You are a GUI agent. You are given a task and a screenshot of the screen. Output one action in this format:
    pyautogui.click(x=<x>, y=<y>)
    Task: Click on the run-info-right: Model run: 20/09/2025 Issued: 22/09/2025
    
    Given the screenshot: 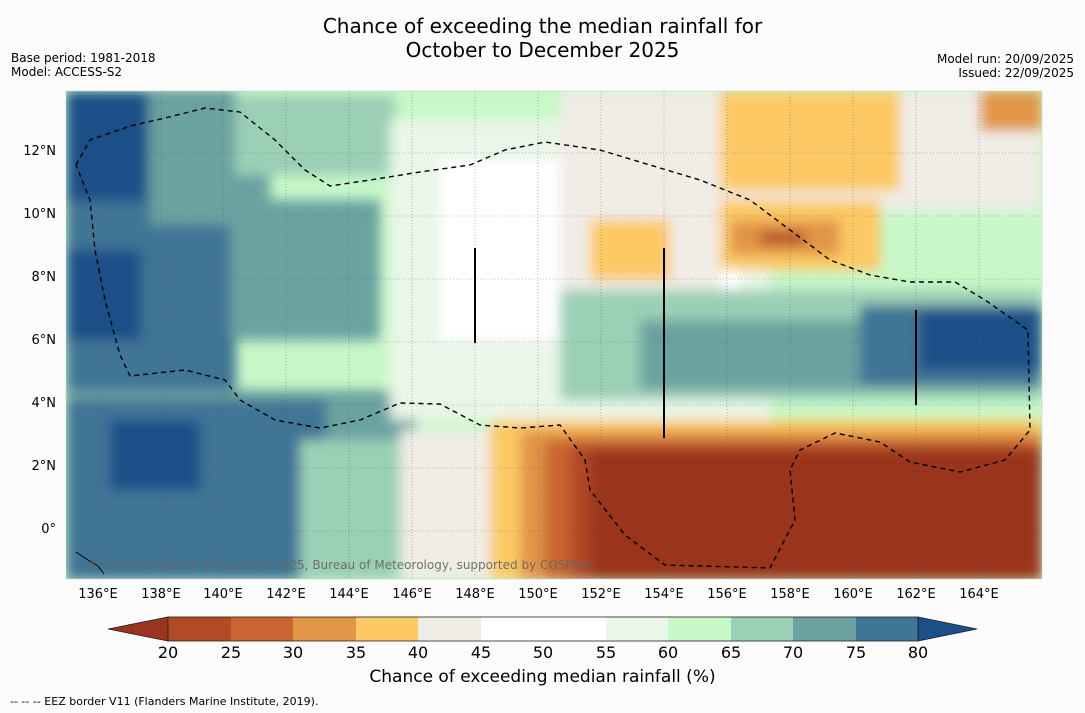 What is the action you would take?
    pyautogui.click(x=1005, y=66)
    